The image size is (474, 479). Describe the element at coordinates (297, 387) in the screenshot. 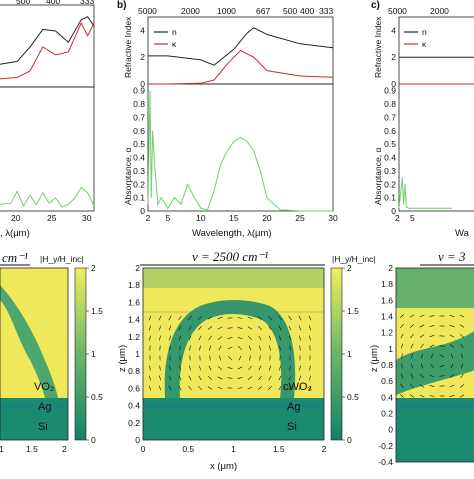

I see `field-middle-cwo3-label: cWO₃` at that location.